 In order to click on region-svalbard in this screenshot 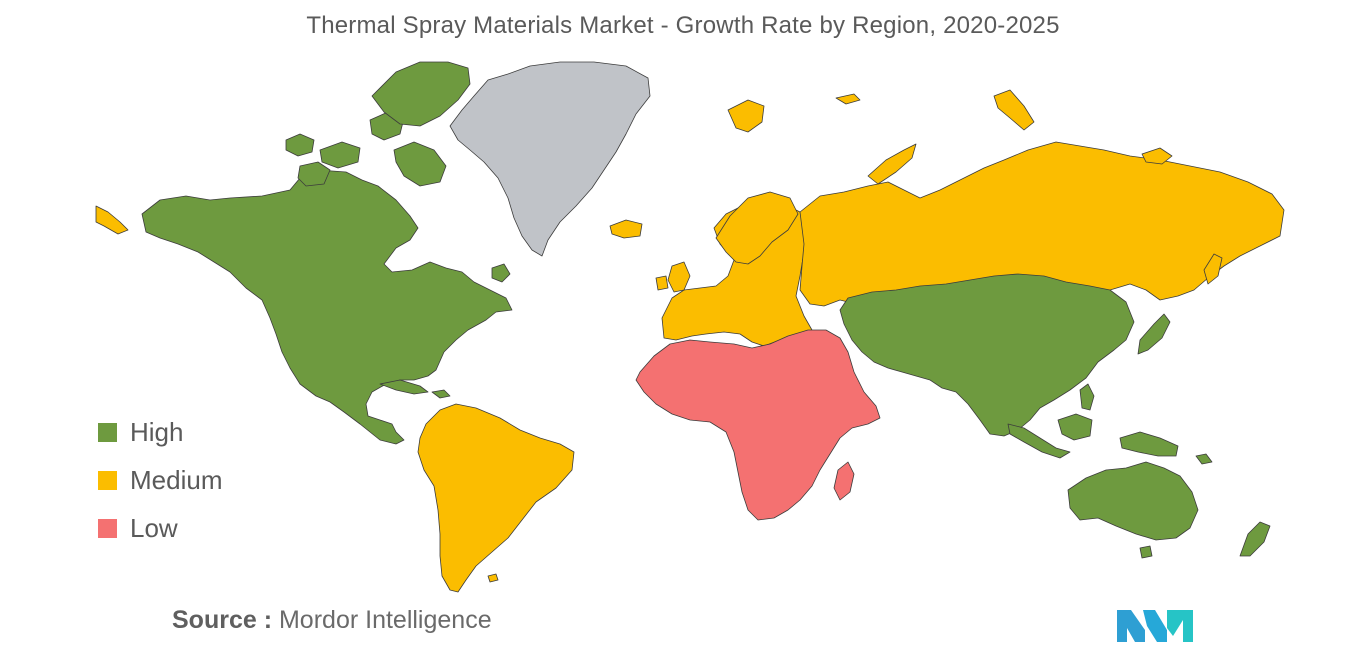, I will do `click(746, 116)`.